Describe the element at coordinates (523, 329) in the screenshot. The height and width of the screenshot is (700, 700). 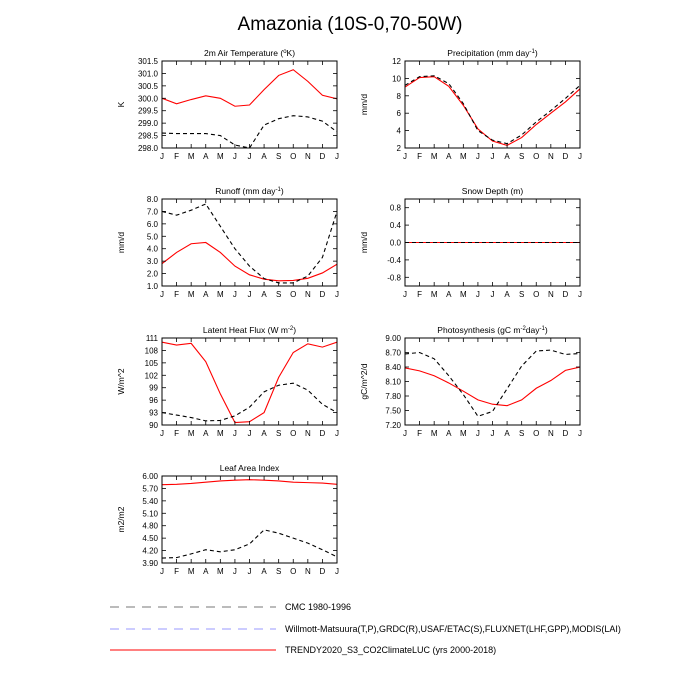
I see `panel-title-superscript: -2` at that location.